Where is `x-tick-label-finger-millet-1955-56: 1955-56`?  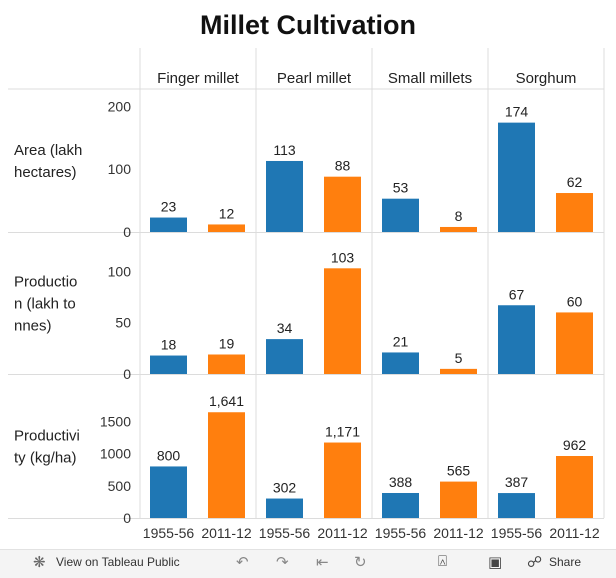 x-tick-label-finger-millet-1955-56: 1955-56 is located at coordinates (169, 533).